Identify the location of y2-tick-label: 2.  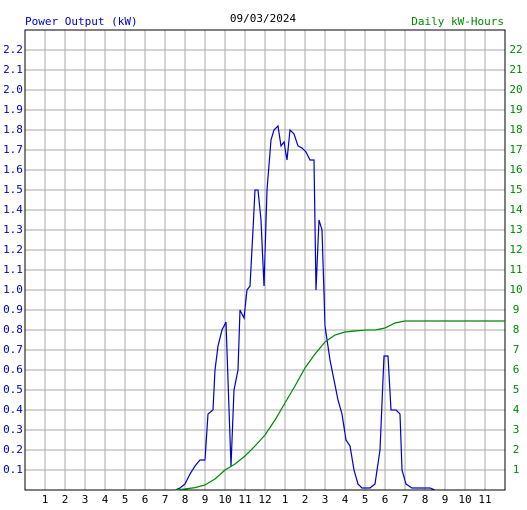
(516, 449).